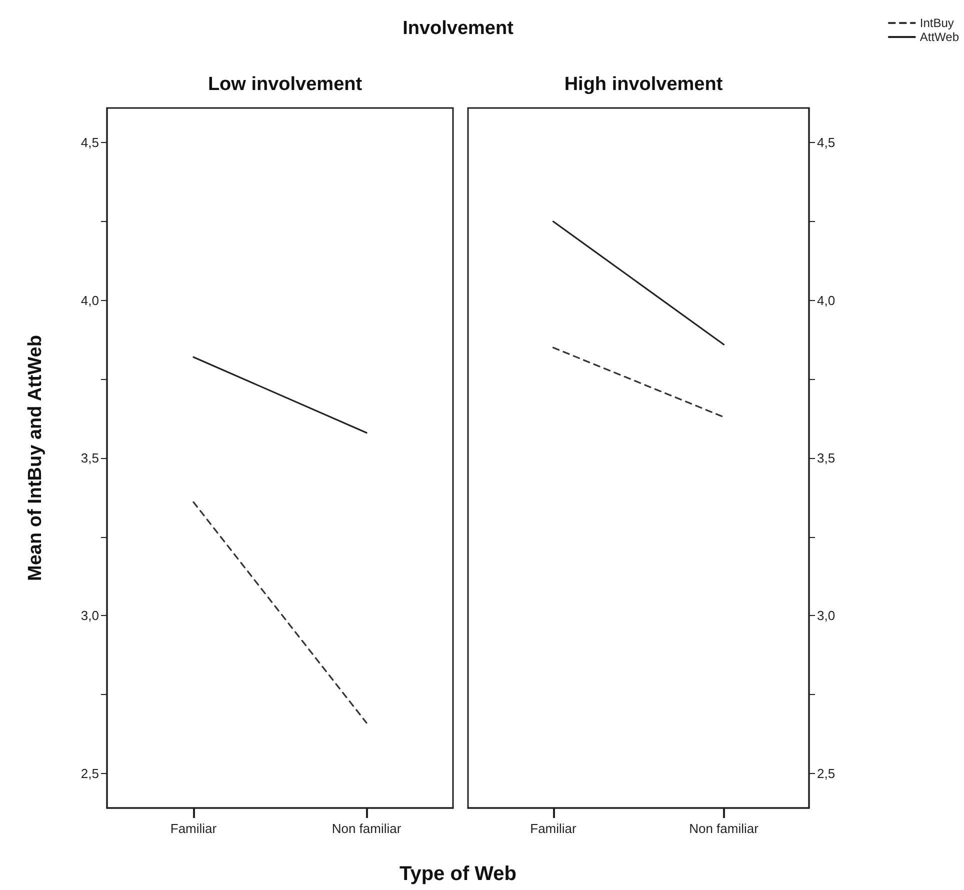 The width and height of the screenshot is (964, 890). I want to click on y2-tick-label: 2,5, so click(826, 773).